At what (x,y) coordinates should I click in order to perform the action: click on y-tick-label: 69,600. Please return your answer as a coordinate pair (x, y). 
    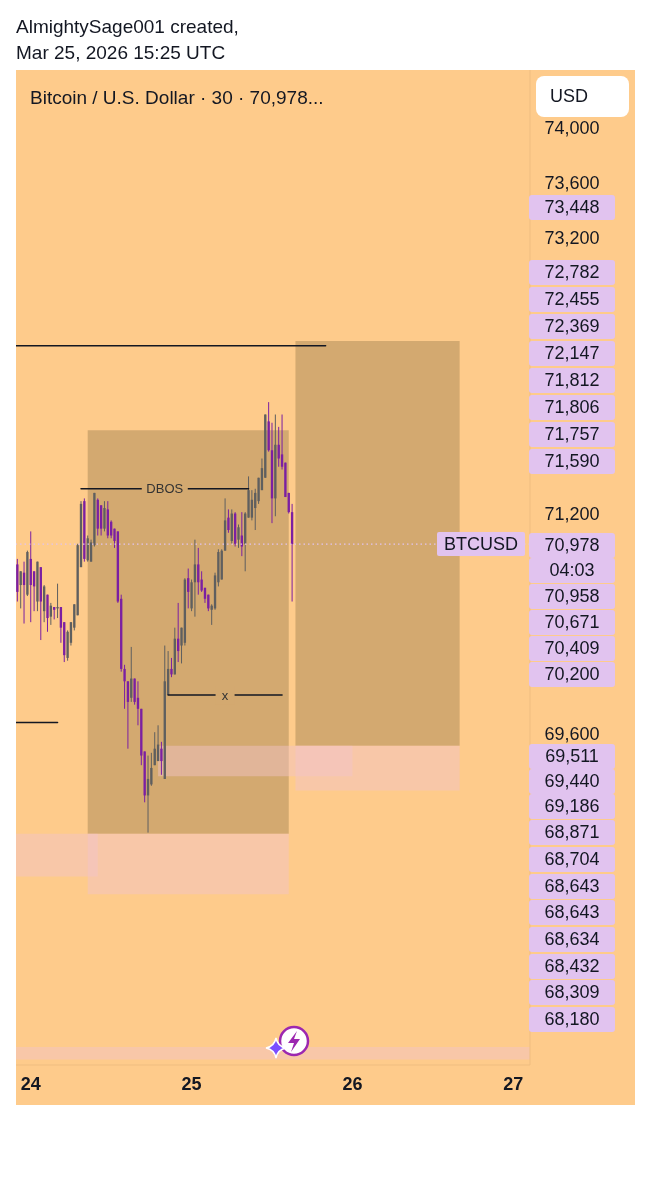
    Looking at the image, I should click on (572, 733).